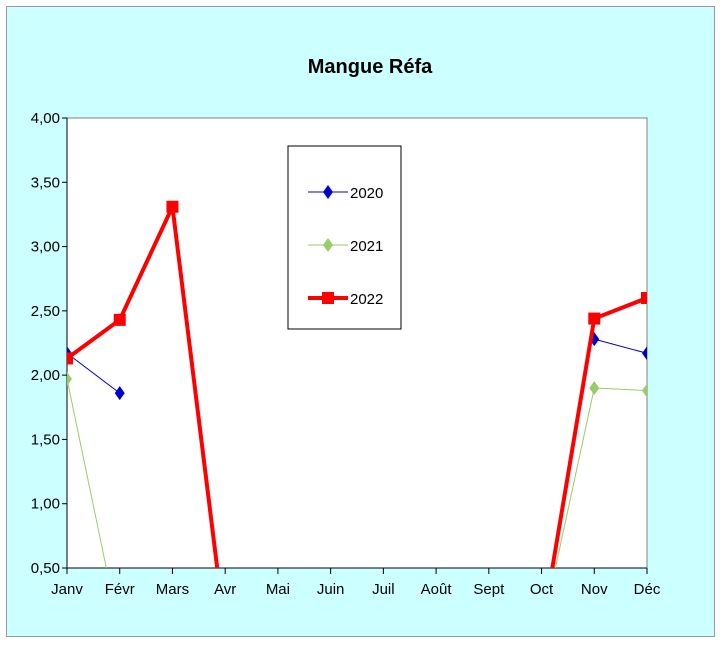  What do you see at coordinates (370, 67) in the screenshot?
I see `chart-title: Mangue Réfa` at bounding box center [370, 67].